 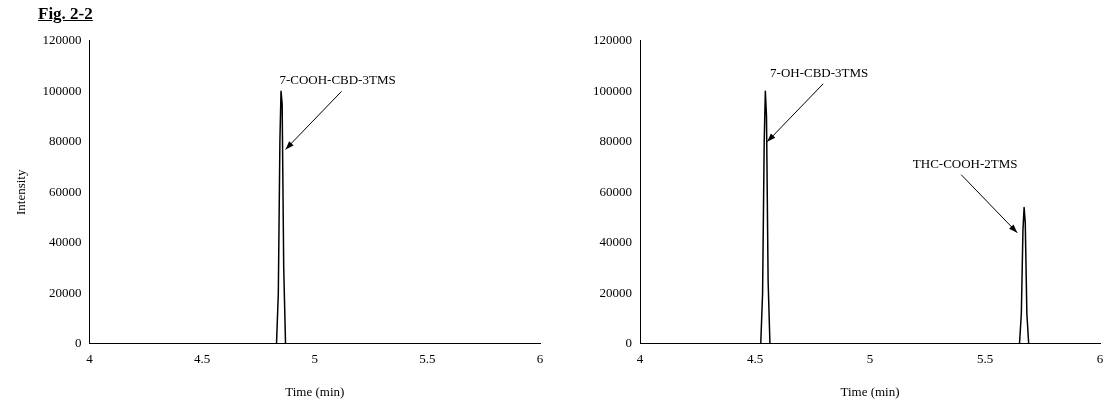 I want to click on annotation: 7-COOH-CBD-3TMS, so click(x=337, y=80).